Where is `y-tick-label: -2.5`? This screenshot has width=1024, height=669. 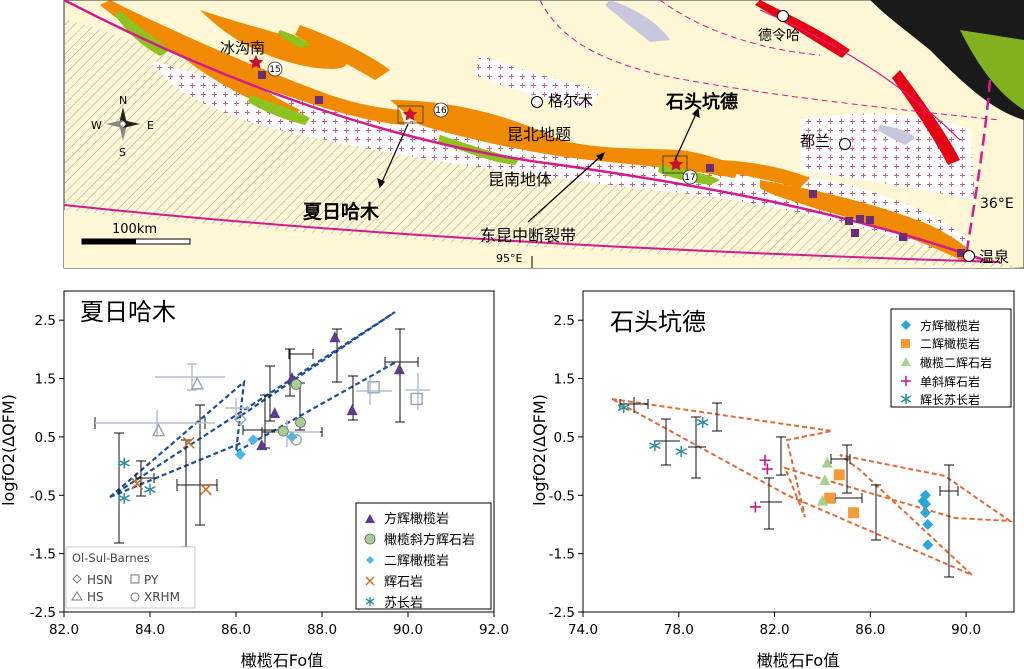 y-tick-label: -2.5 is located at coordinates (43, 613).